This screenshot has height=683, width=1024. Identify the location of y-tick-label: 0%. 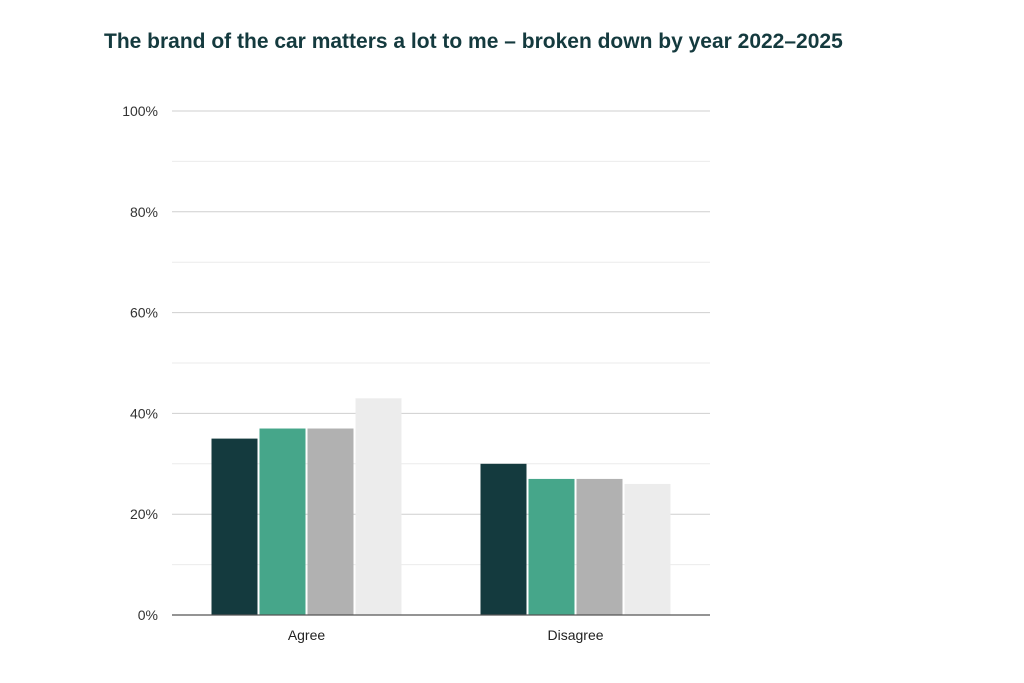
(148, 615).